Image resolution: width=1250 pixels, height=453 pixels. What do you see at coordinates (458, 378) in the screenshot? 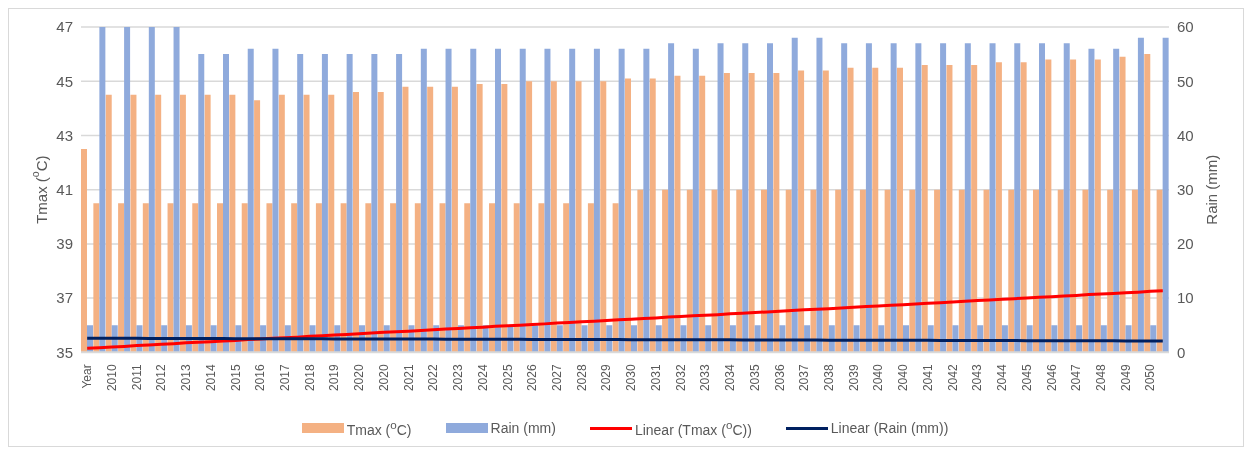
I see `x-tick-label: 2023` at bounding box center [458, 378].